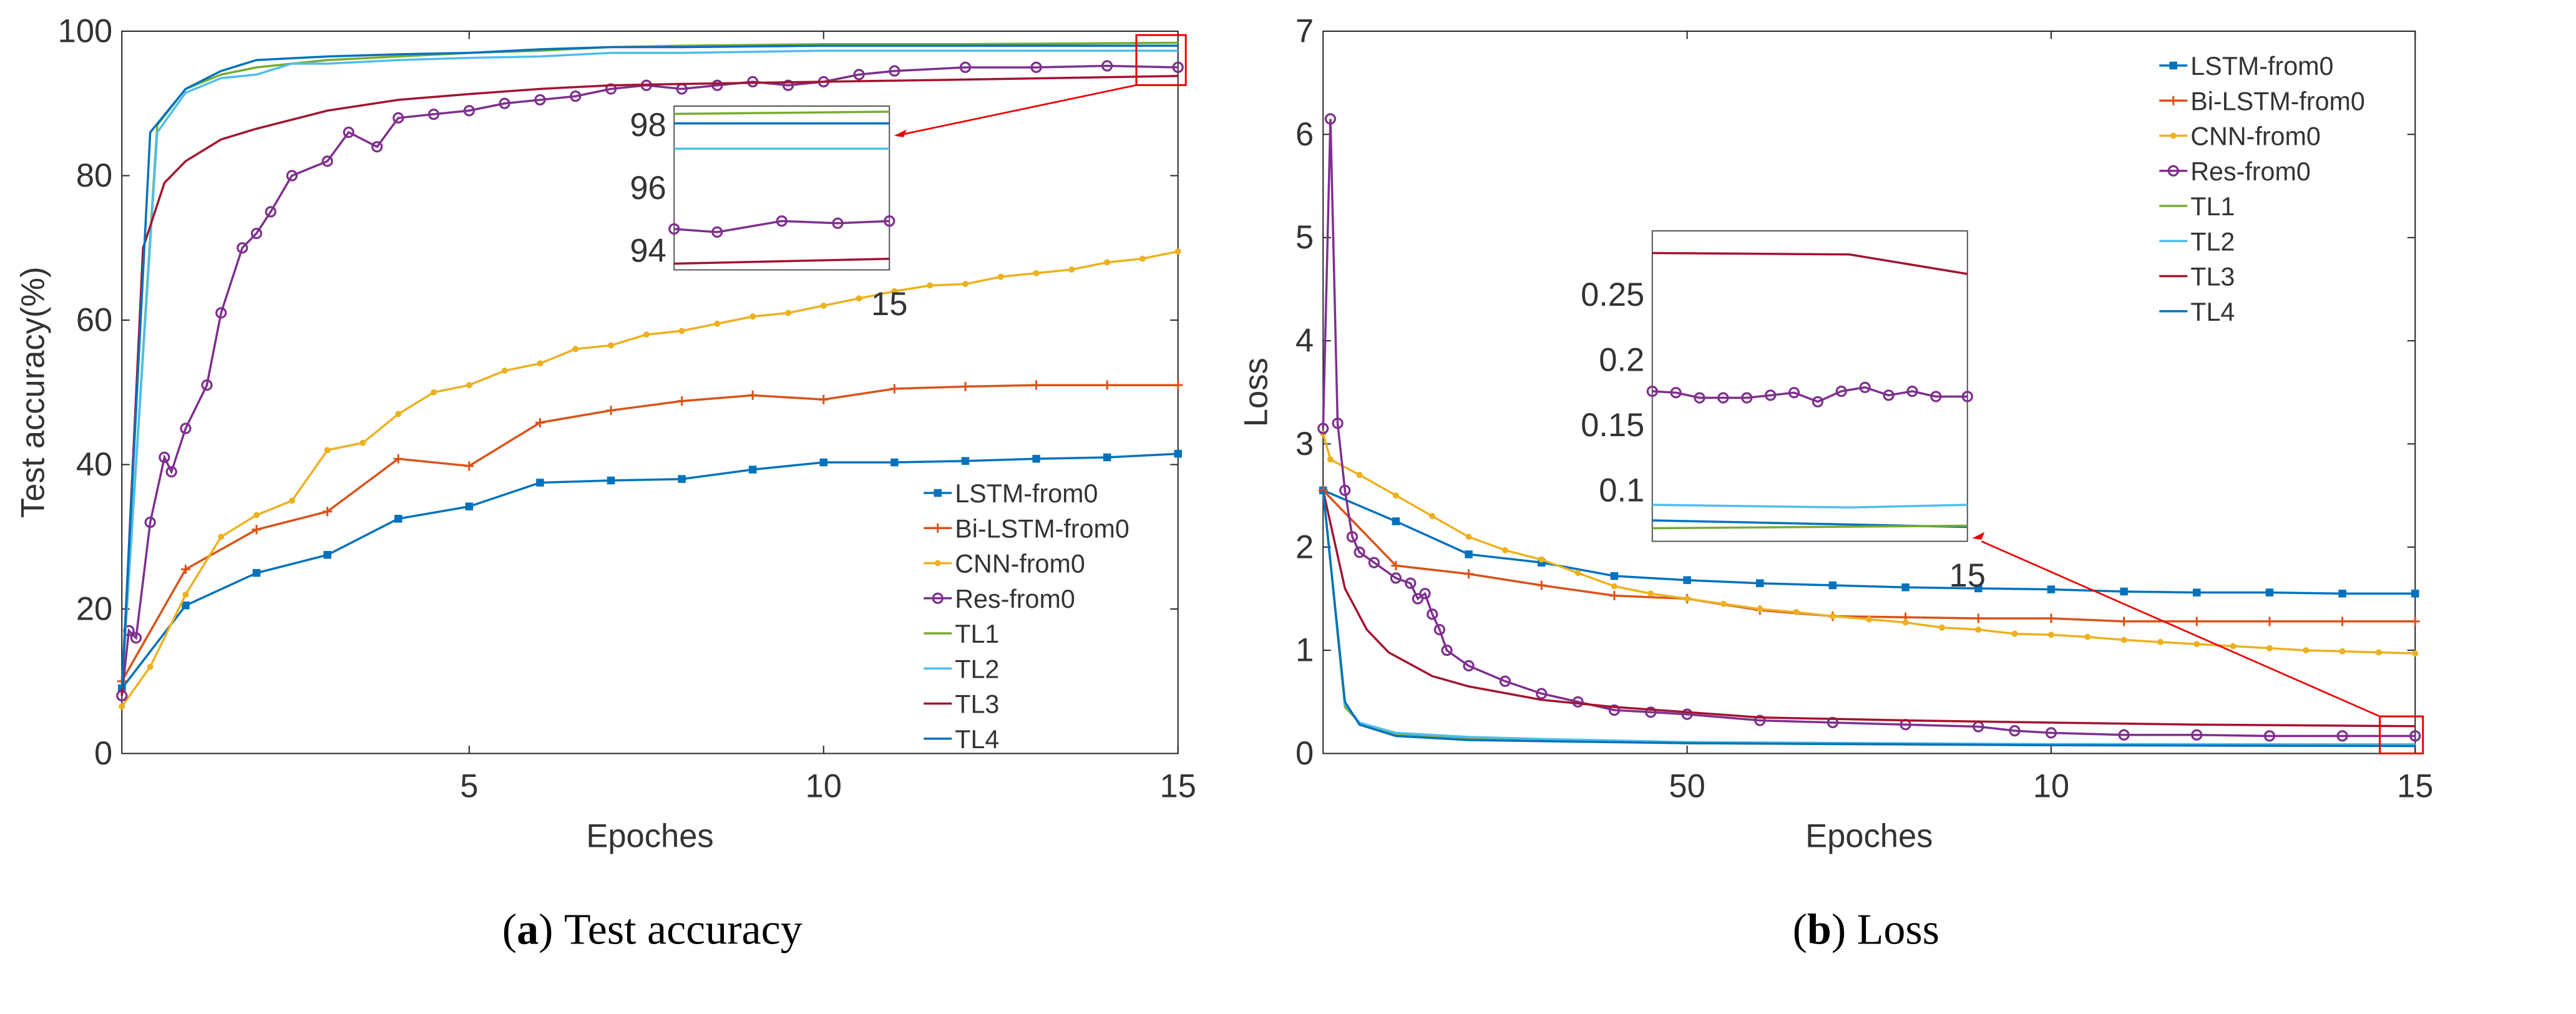 Image resolution: width=2576 pixels, height=1014 pixels. Describe the element at coordinates (1178, 786) in the screenshot. I see `x-tick-label: 15` at that location.